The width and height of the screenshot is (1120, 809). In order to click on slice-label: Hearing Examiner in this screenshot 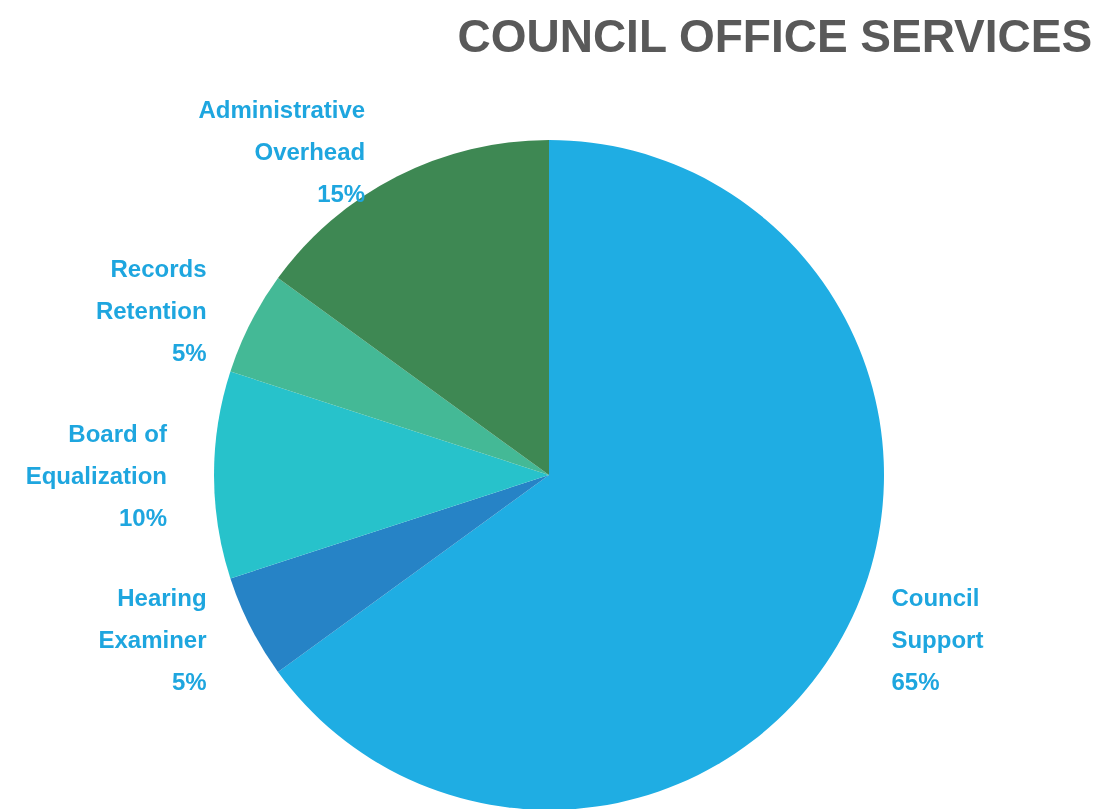, I will do `click(152, 619)`.